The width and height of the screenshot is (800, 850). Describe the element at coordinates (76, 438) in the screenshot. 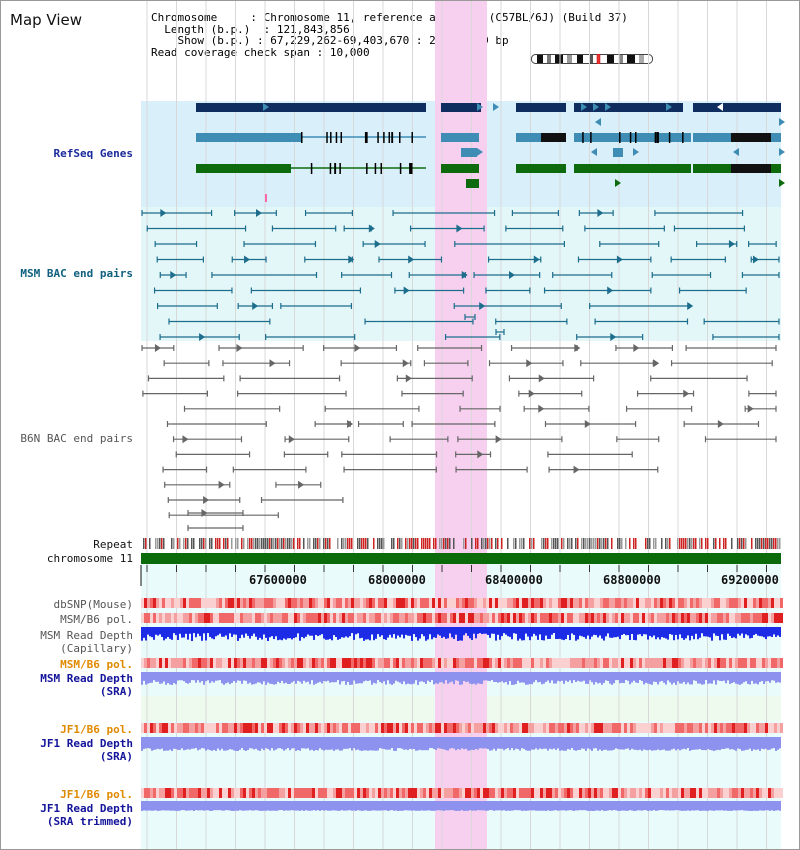

I see `track-label-b6n-bac: B6N BAC end pairs` at that location.